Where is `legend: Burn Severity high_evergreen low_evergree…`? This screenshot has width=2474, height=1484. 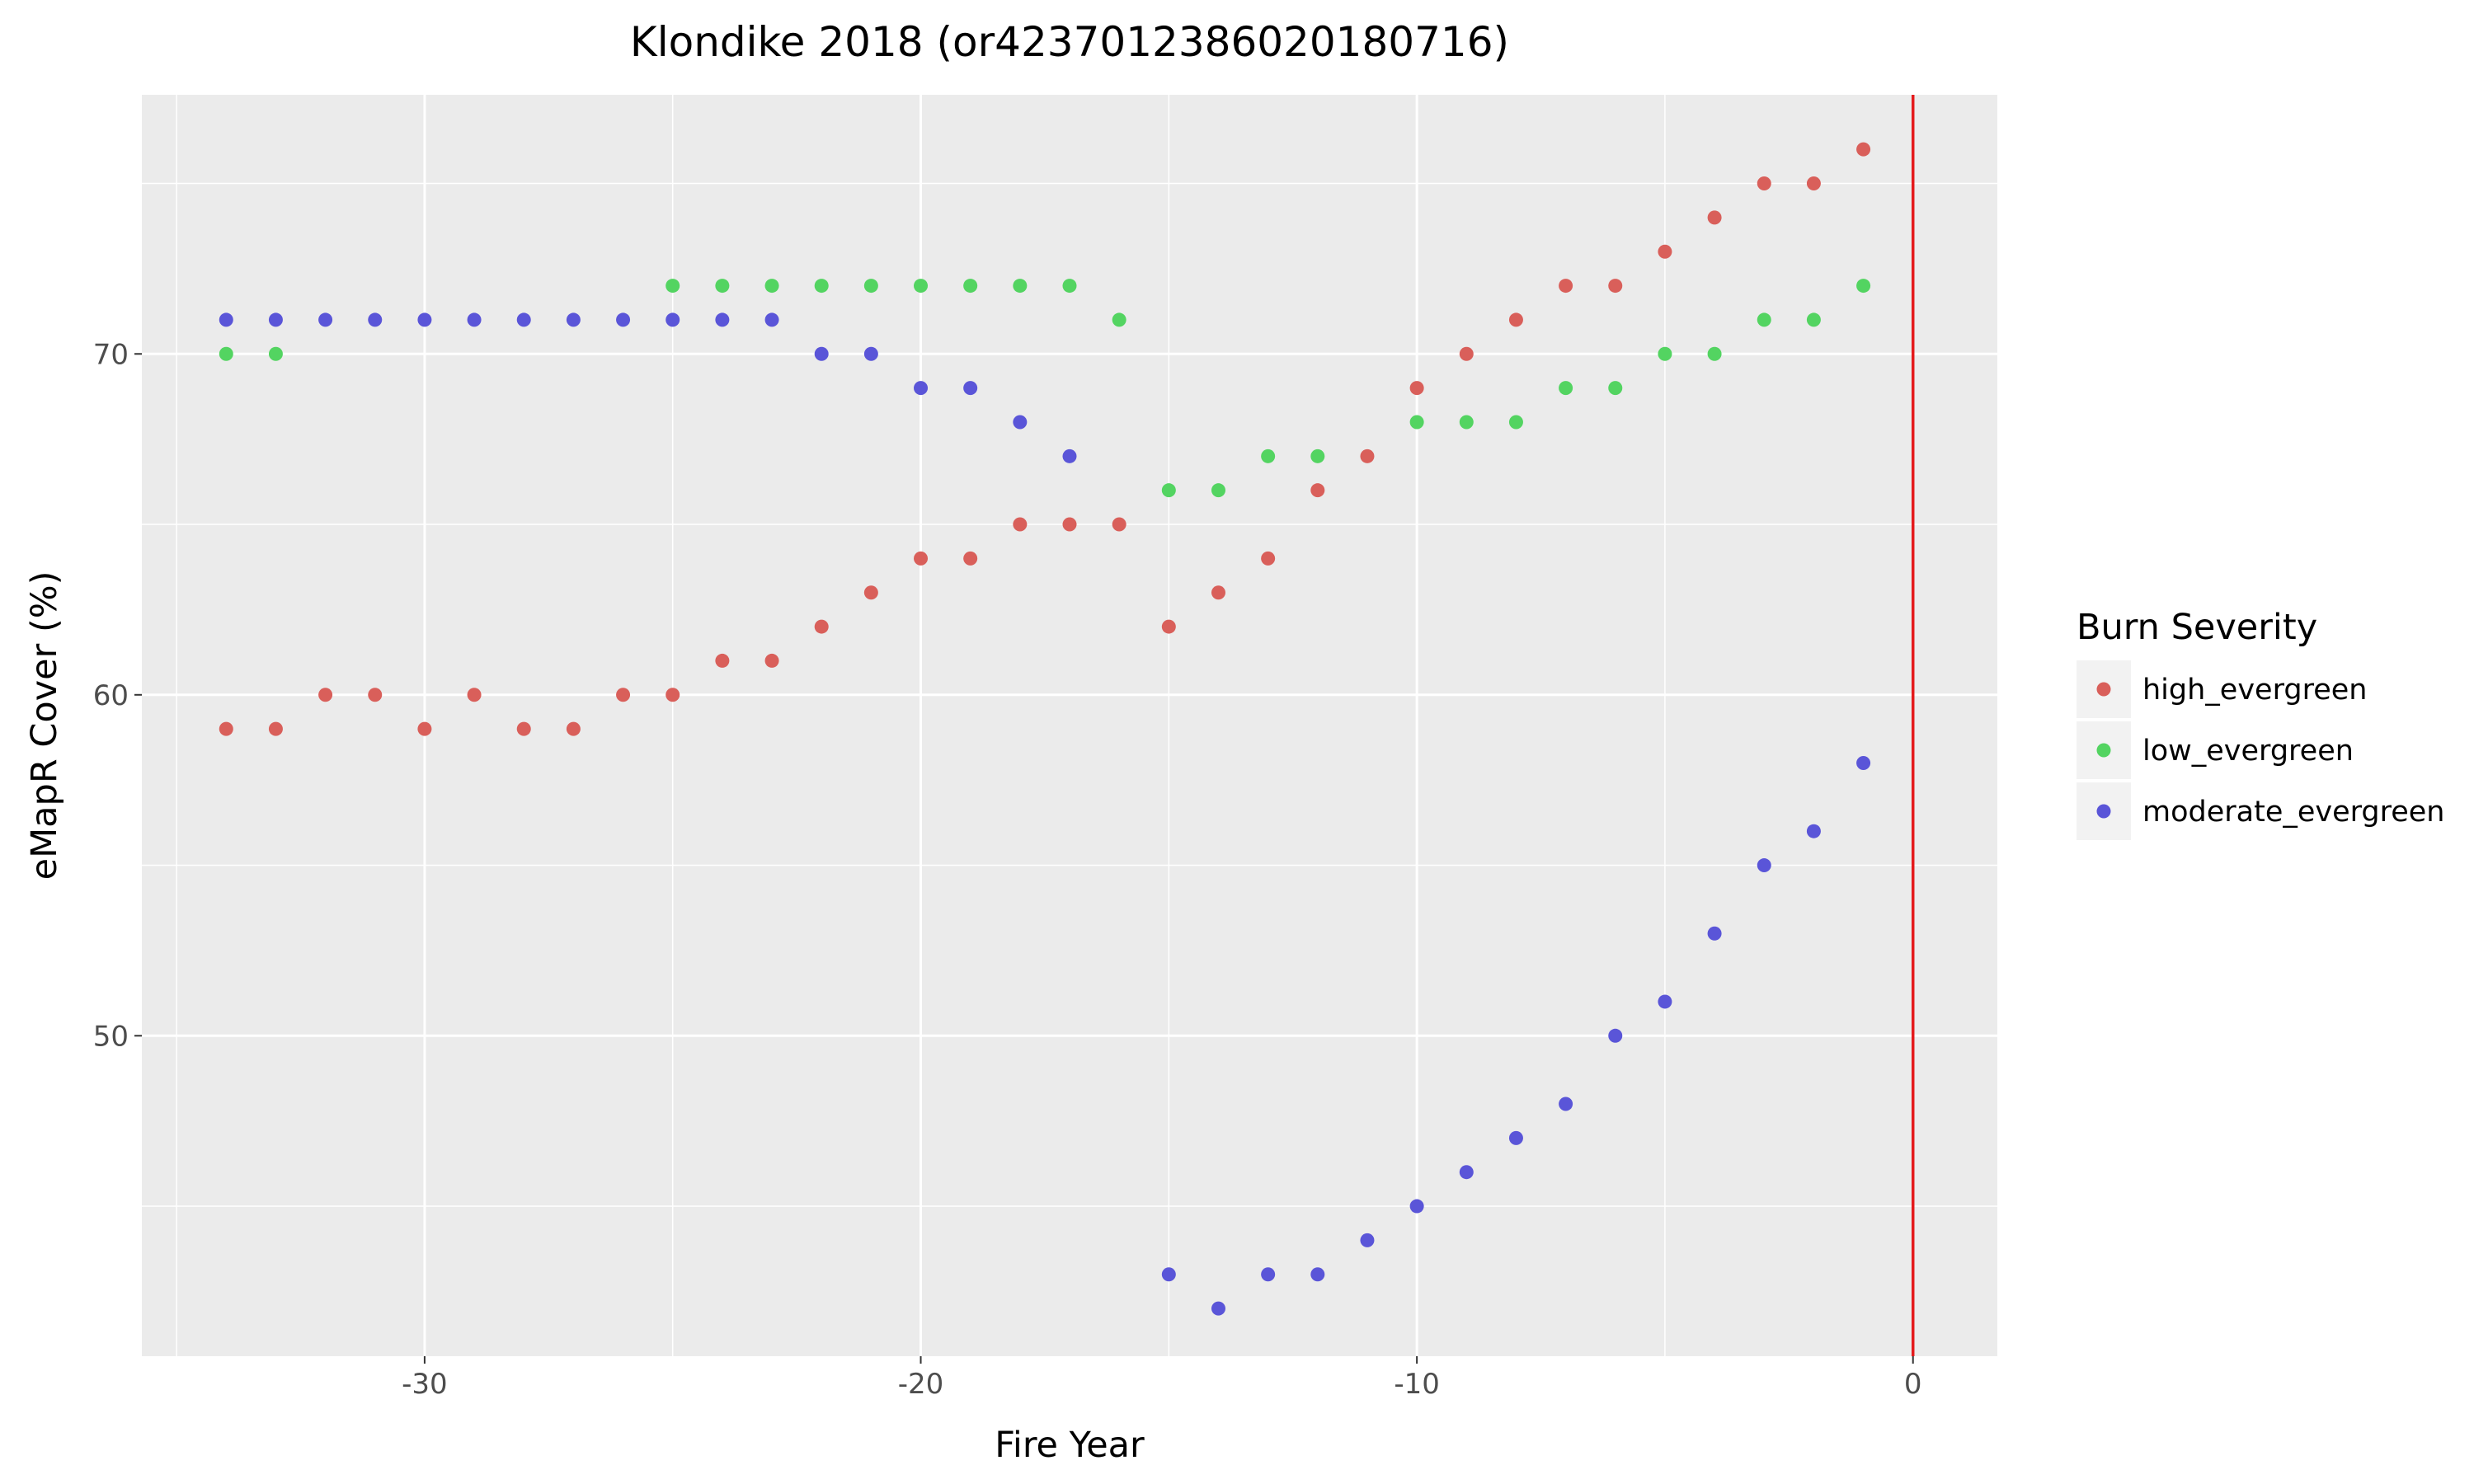 legend: Burn Severity high_evergreen low_evergree… is located at coordinates (2261, 723).